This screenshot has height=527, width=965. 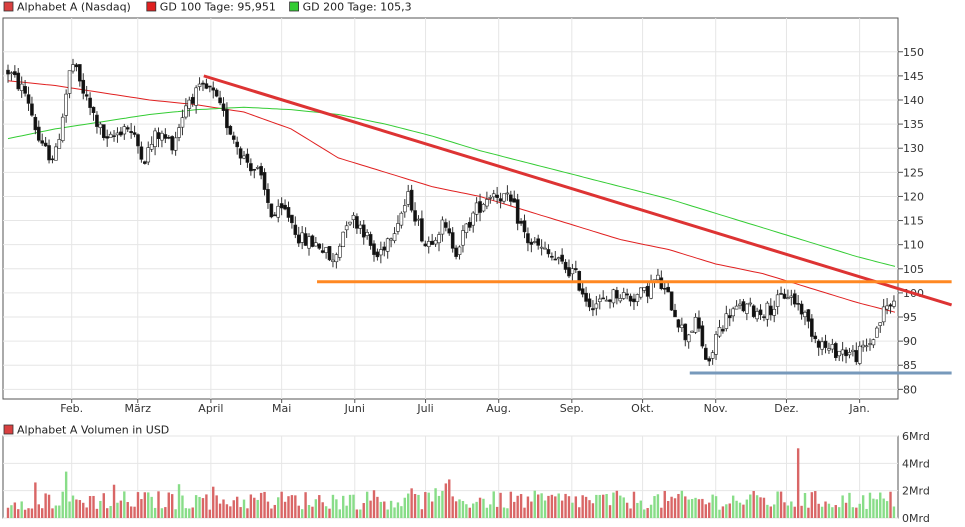 What do you see at coordinates (910, 341) in the screenshot?
I see `y-tick-label: 90` at bounding box center [910, 341].